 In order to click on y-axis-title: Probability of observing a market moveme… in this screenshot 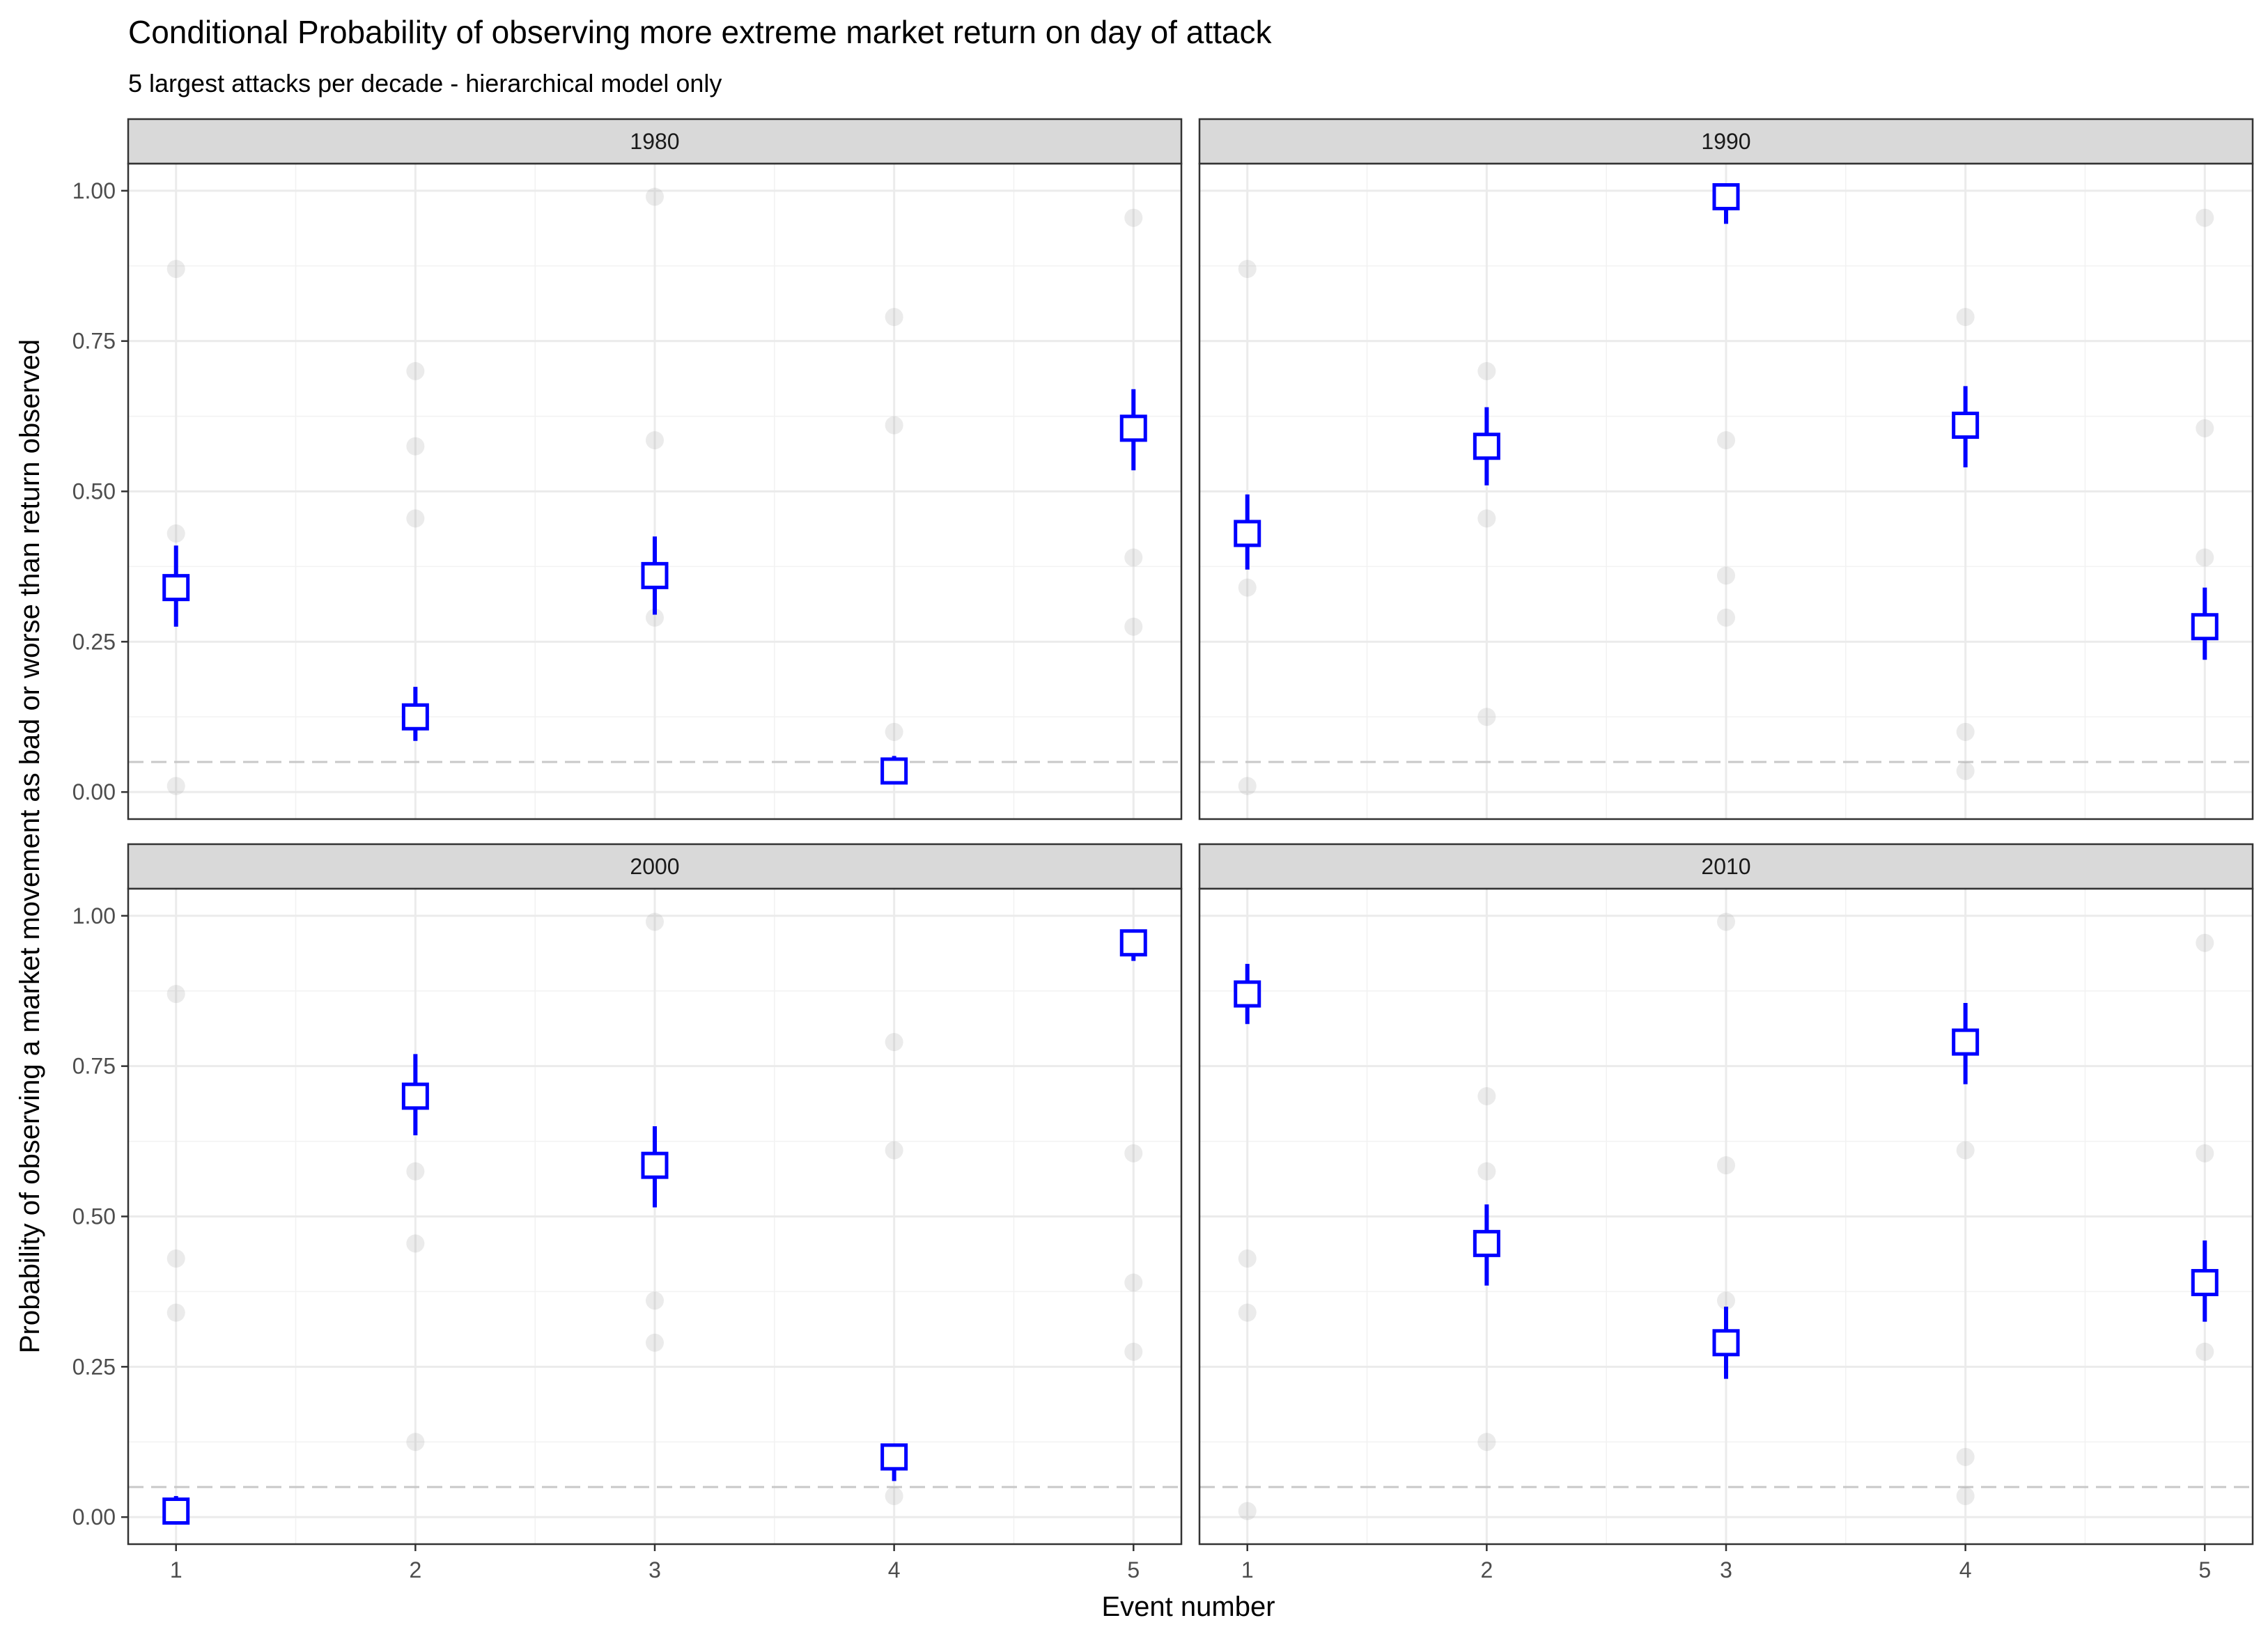, I will do `click(30, 846)`.